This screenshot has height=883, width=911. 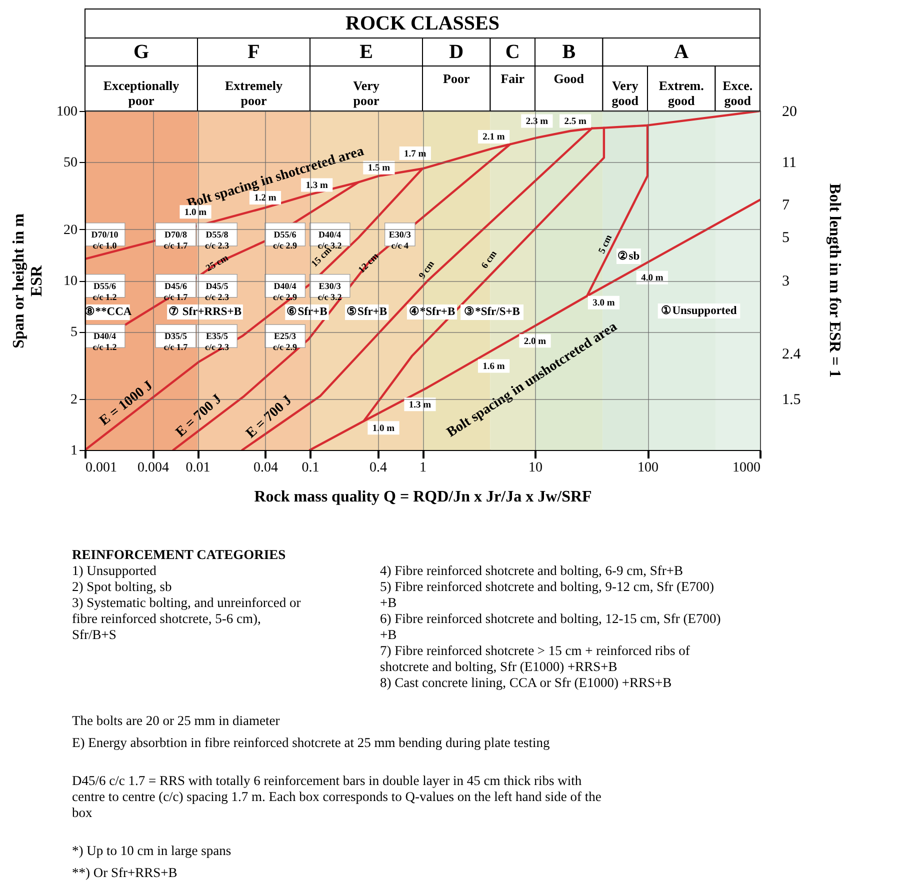 What do you see at coordinates (648, 468) in the screenshot?
I see `x-tick-label: 100` at bounding box center [648, 468].